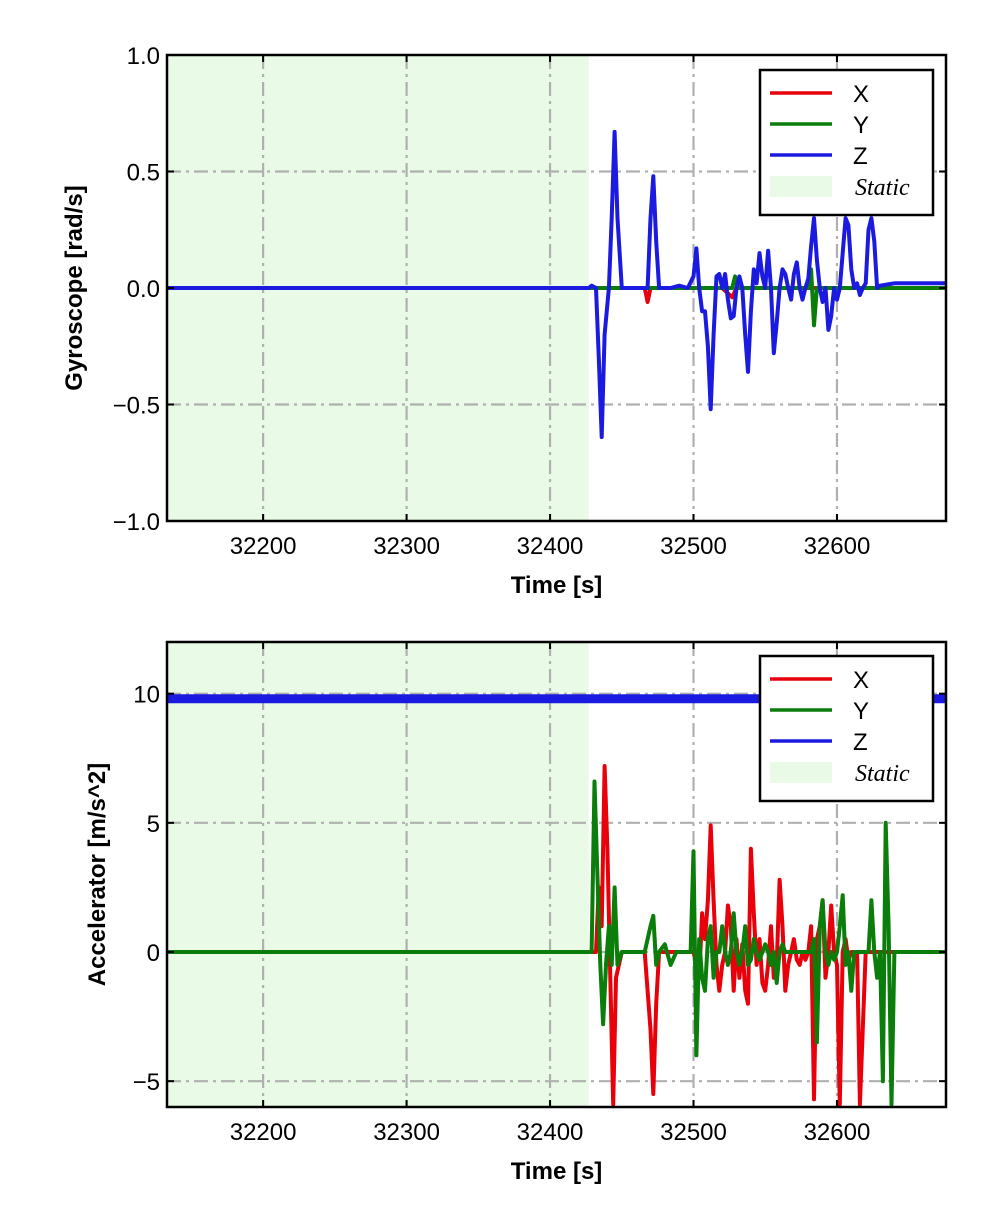 The image size is (992, 1228). What do you see at coordinates (74, 287) in the screenshot?
I see `y-axis-title: Gyroscope [rad/s]` at bounding box center [74, 287].